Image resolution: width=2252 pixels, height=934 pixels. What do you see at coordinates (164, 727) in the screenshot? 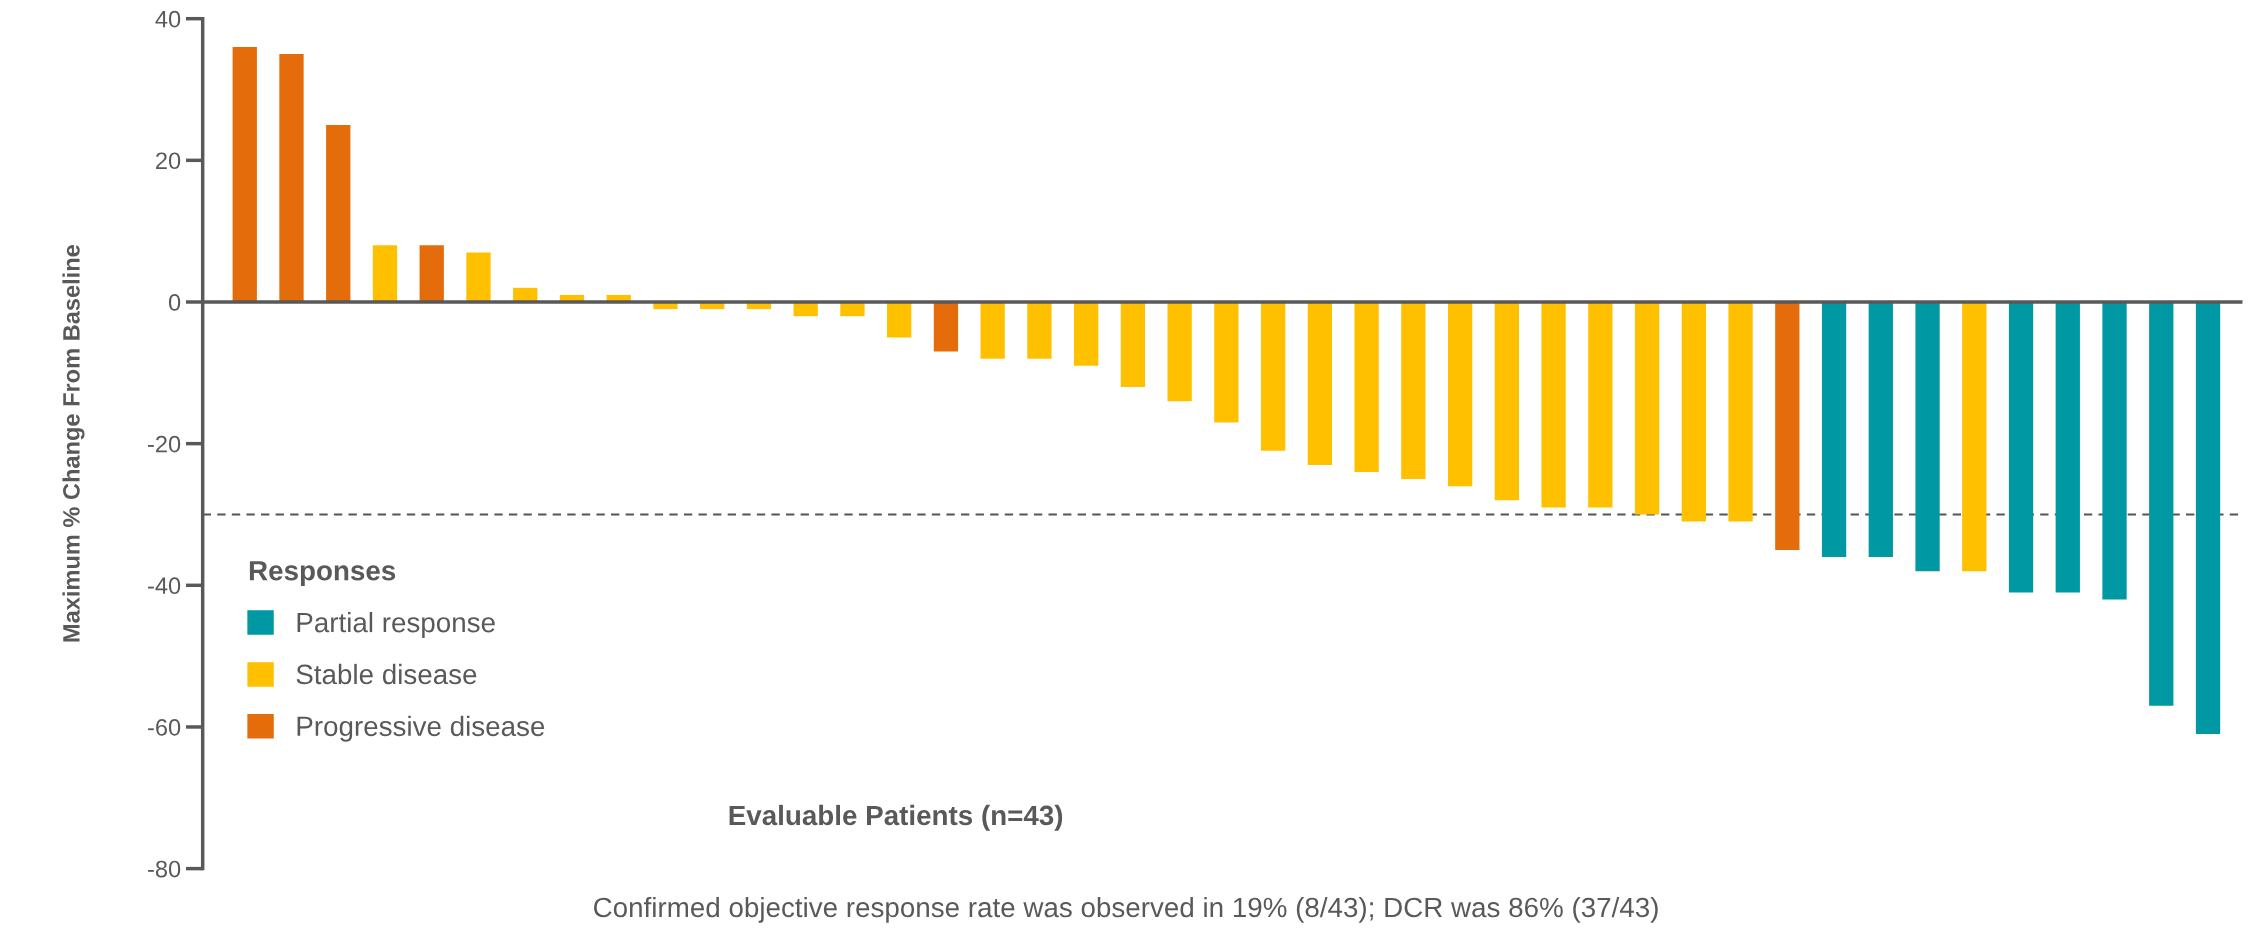
I see `y-tick-label: -60` at bounding box center [164, 727].